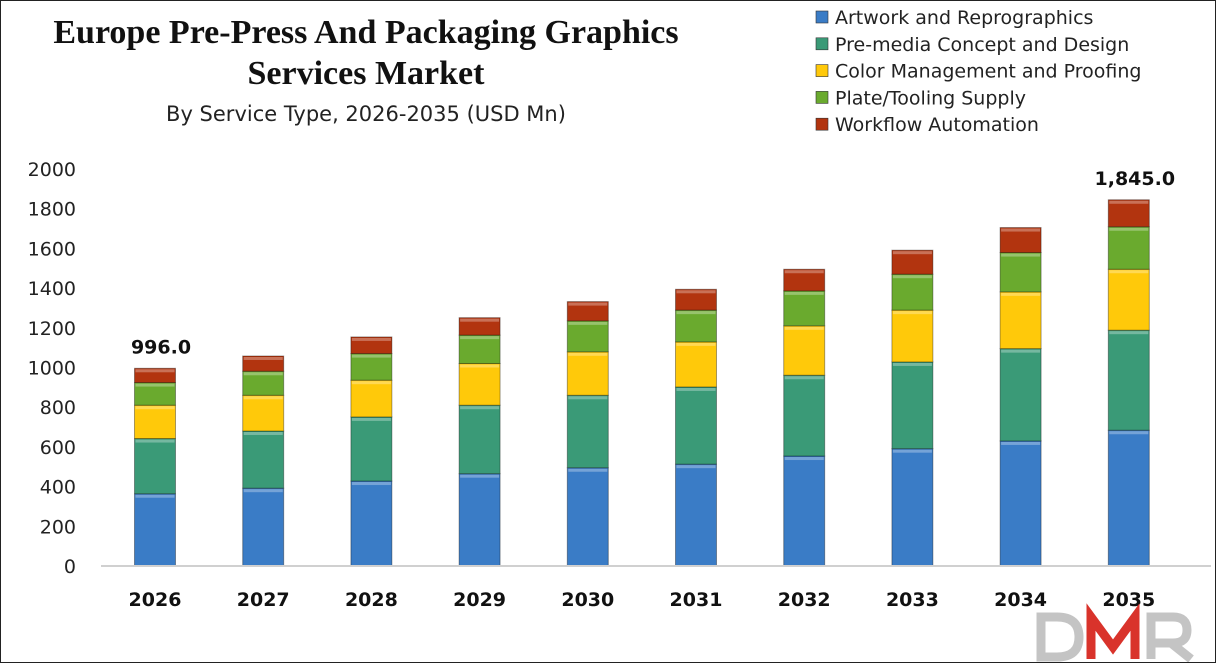 The width and height of the screenshot is (1216, 663). Describe the element at coordinates (642, 600) in the screenshot. I see `x-axis: 2026 2027 2028 2029 2030 2031 2032 2033 2034 2035` at that location.